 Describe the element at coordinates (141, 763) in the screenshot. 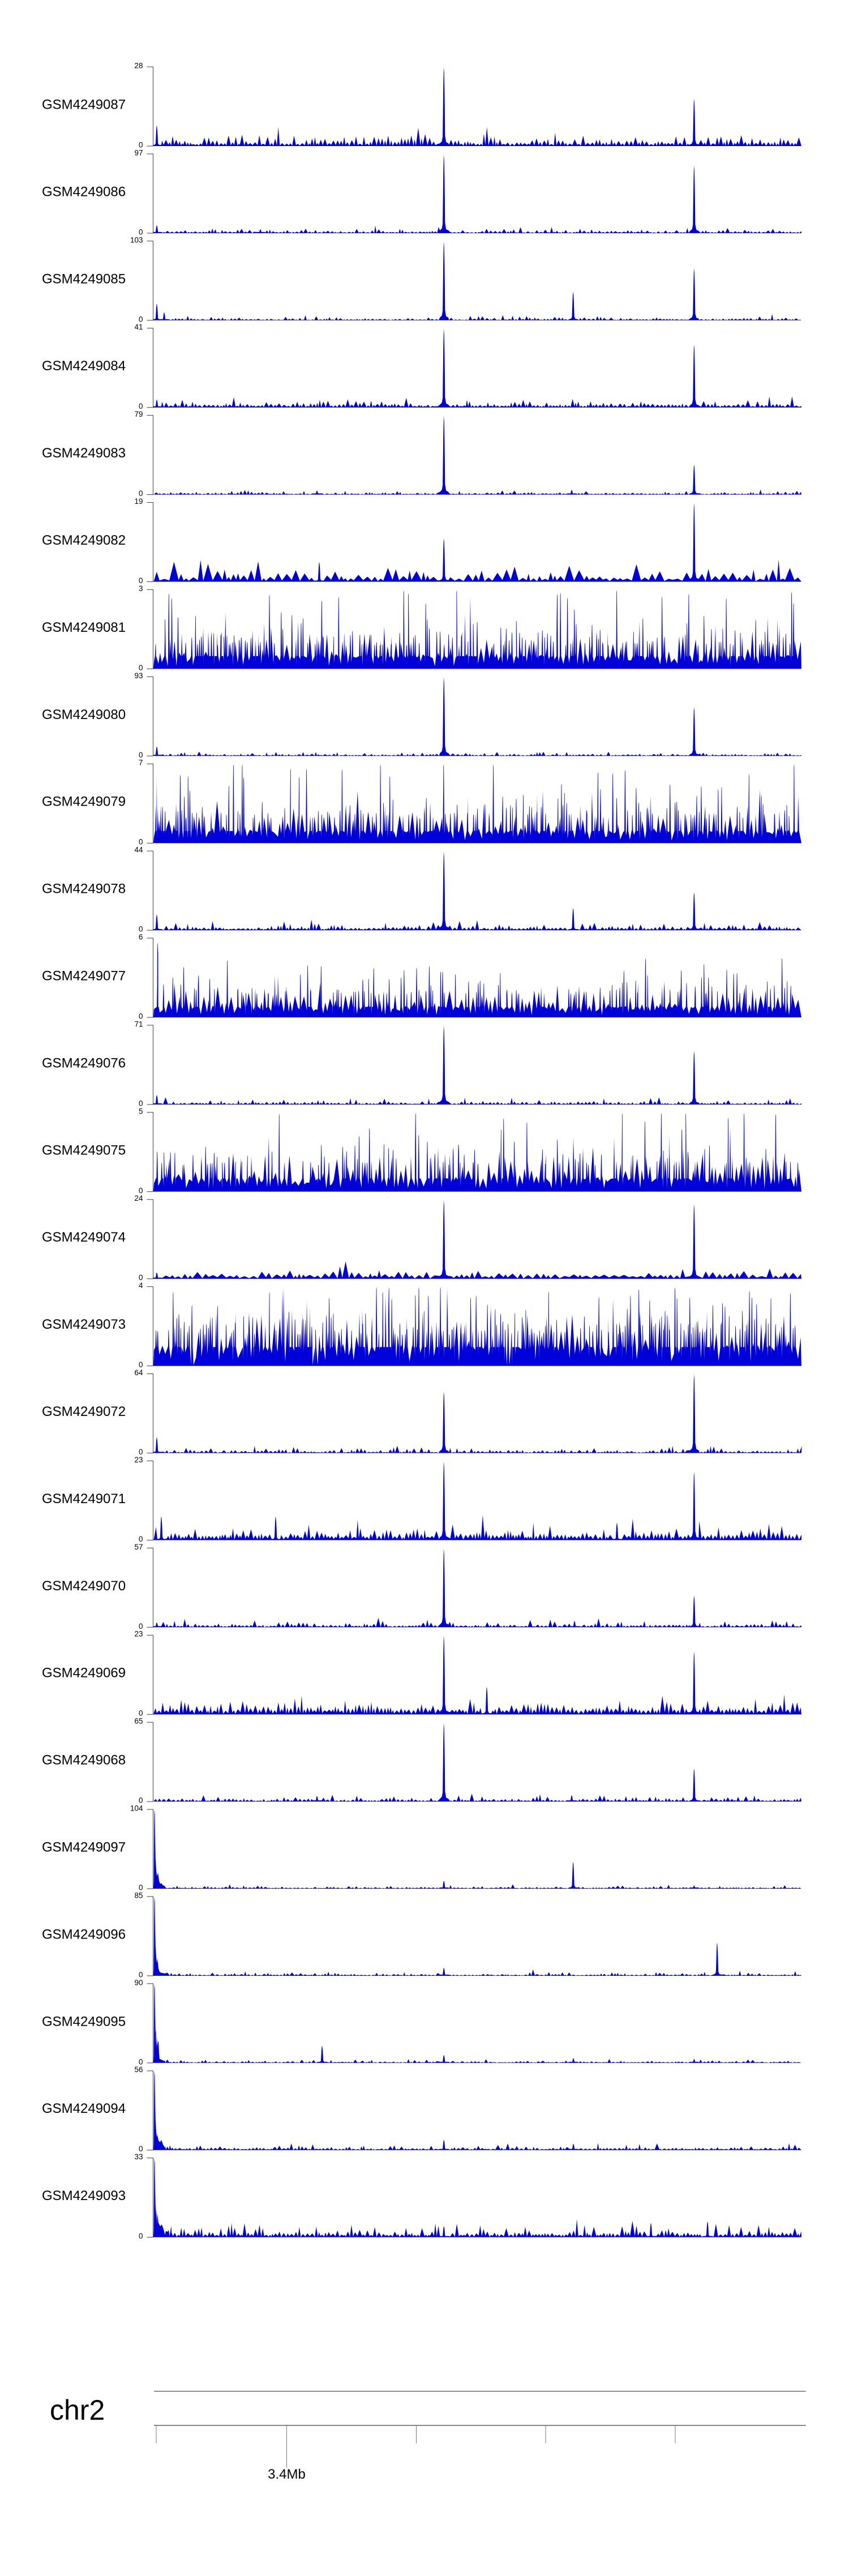

I see `svg-text: 7` at that location.